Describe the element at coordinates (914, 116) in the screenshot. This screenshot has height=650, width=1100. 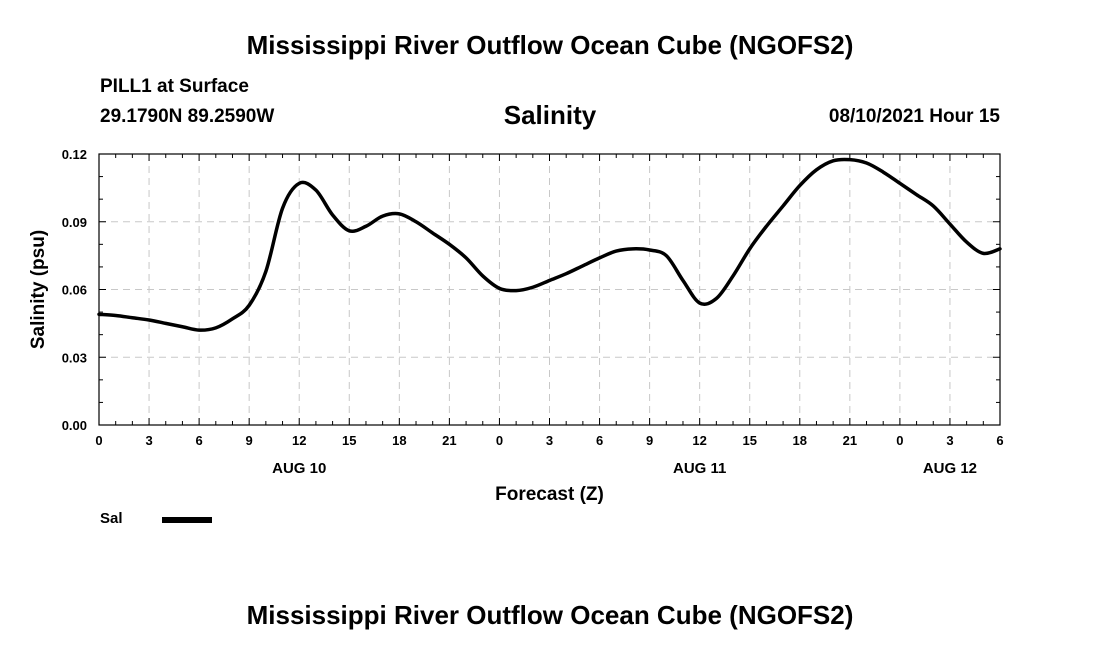
I see `run-timestamp: 08/10/2021 Hour 15` at that location.